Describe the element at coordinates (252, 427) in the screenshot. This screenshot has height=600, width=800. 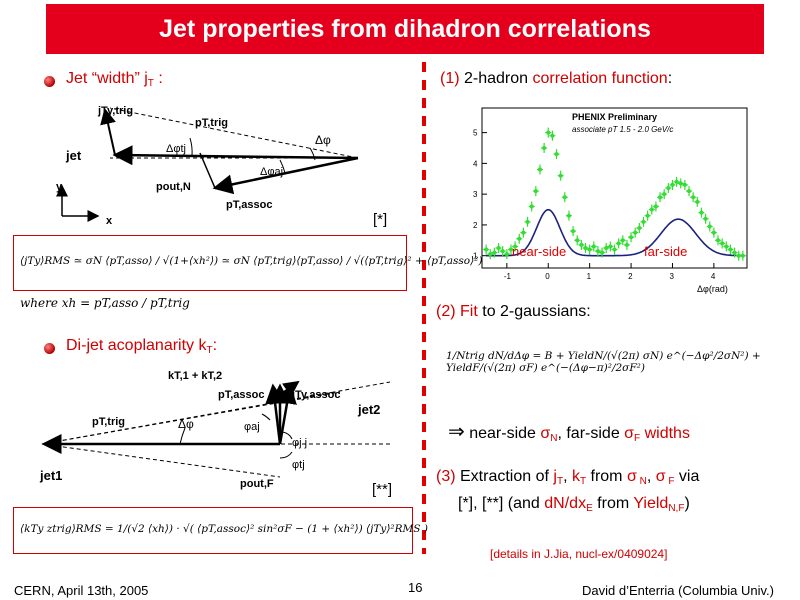
I see `label-phi-aj: φaj` at that location.